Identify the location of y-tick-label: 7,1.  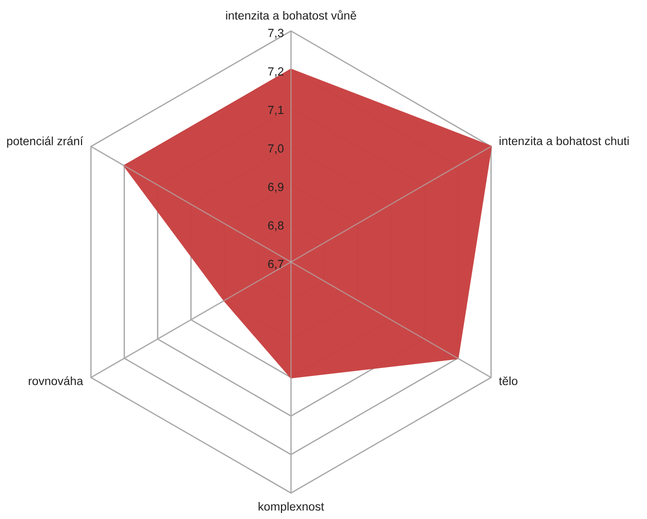
(276, 111).